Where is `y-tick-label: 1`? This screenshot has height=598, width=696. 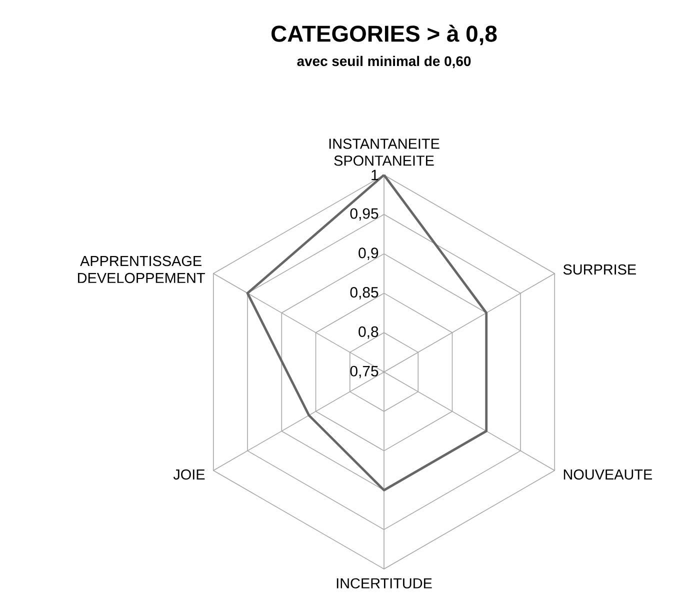 y-tick-label: 1 is located at coordinates (375, 175).